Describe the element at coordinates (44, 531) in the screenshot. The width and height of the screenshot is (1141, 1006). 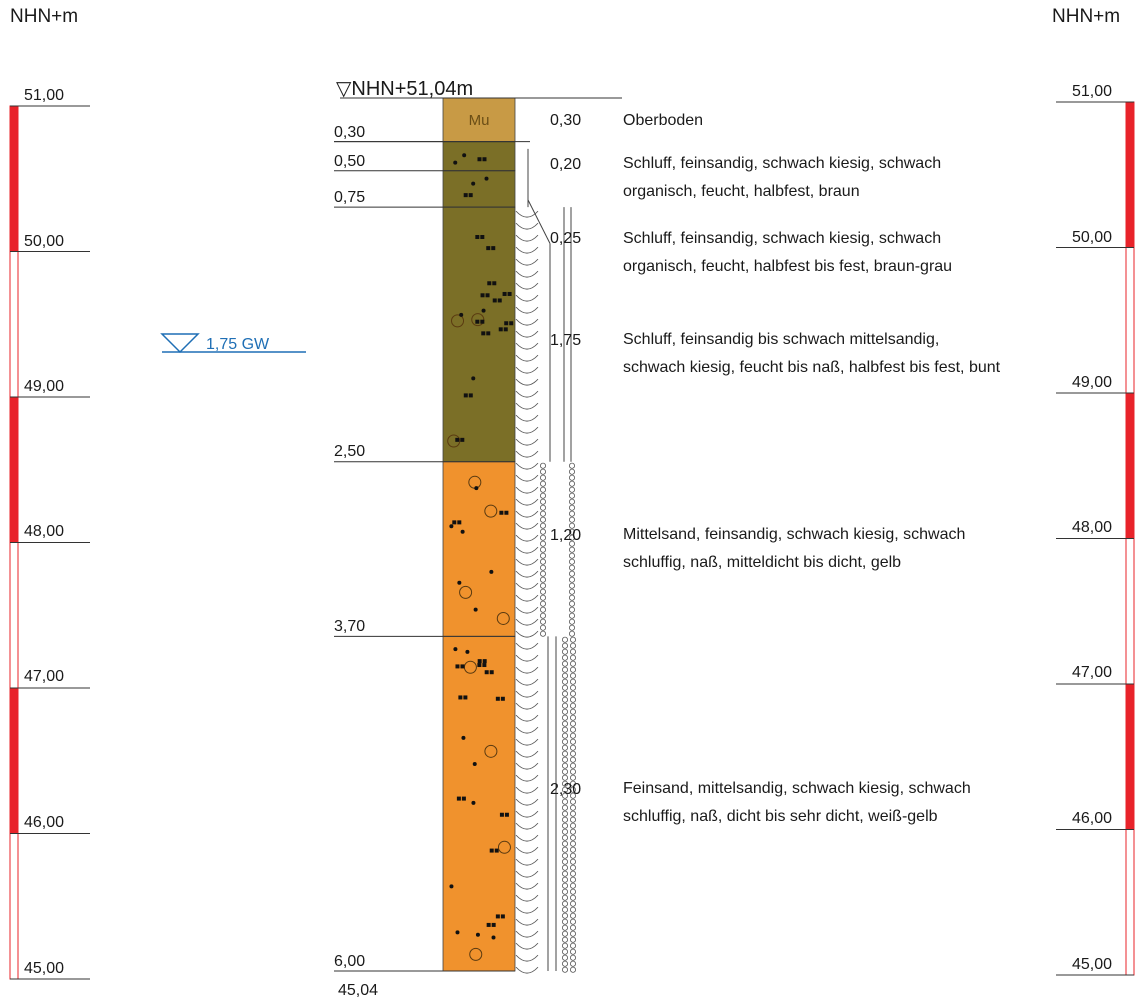
I see `scale-left-tick: 48,00` at that location.